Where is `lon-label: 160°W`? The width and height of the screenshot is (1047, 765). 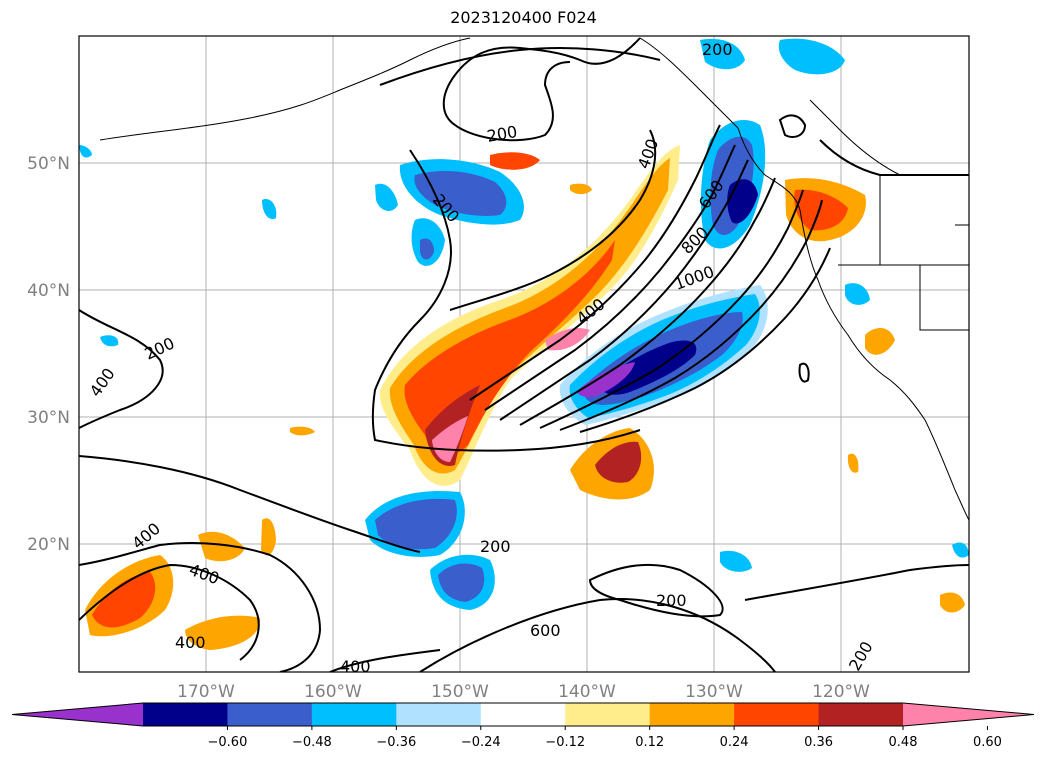
lon-label: 160°W is located at coordinates (333, 692).